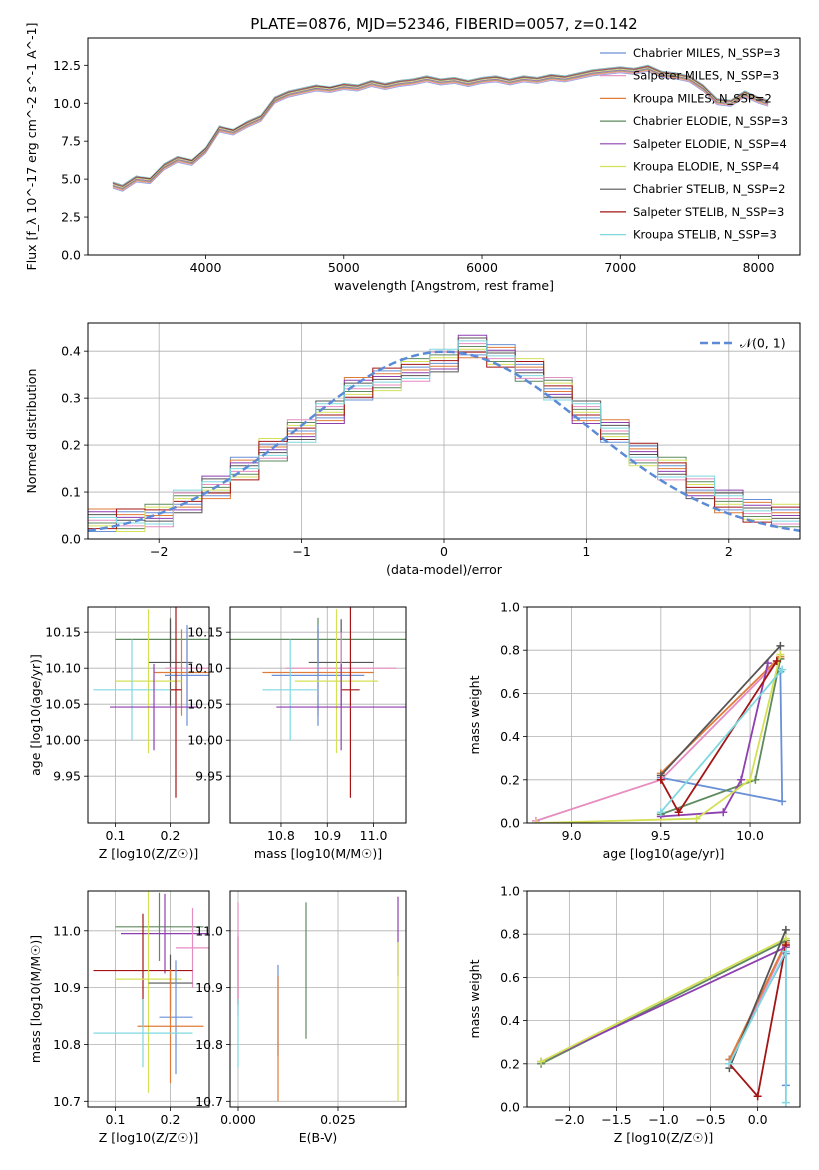 Image resolution: width=819 pixels, height=1170 pixels. What do you see at coordinates (758, 1119) in the screenshot?
I see `x-tick-label: 0.0` at bounding box center [758, 1119].